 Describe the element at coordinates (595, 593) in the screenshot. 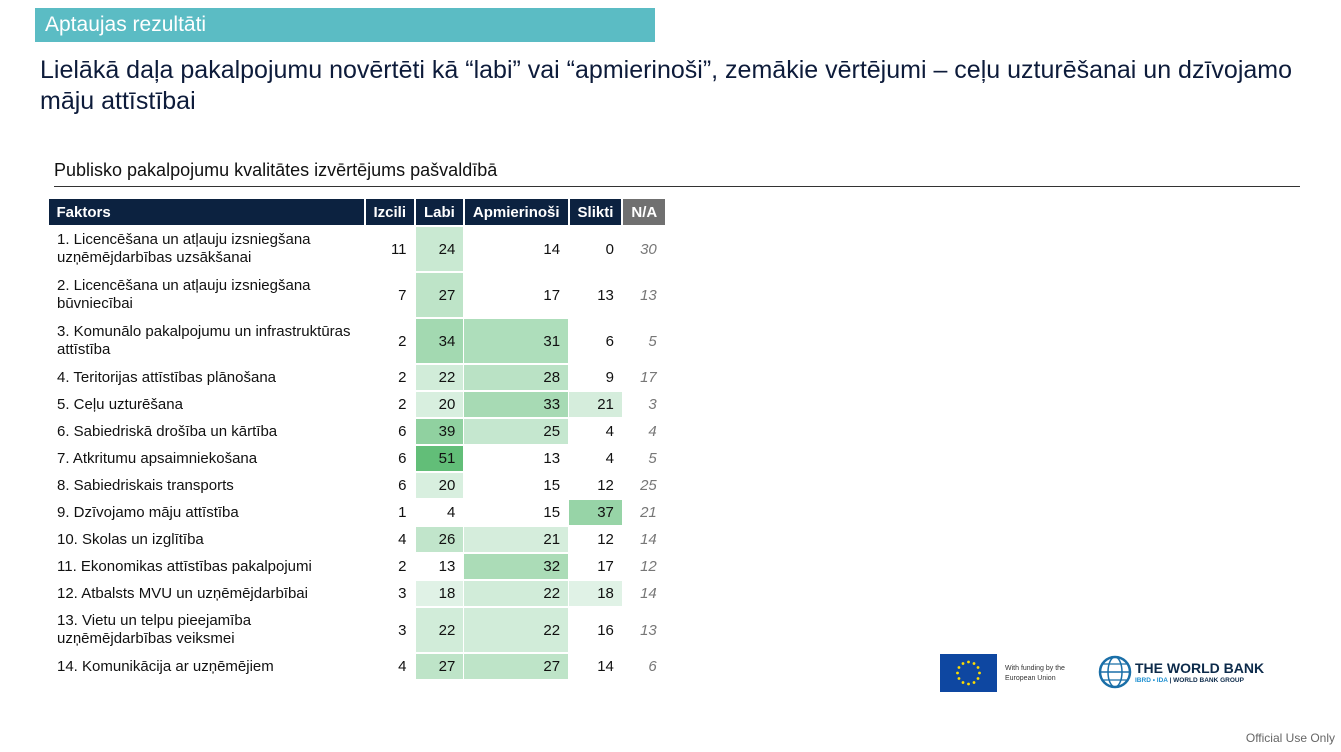

I see `value-cell: 18` at that location.